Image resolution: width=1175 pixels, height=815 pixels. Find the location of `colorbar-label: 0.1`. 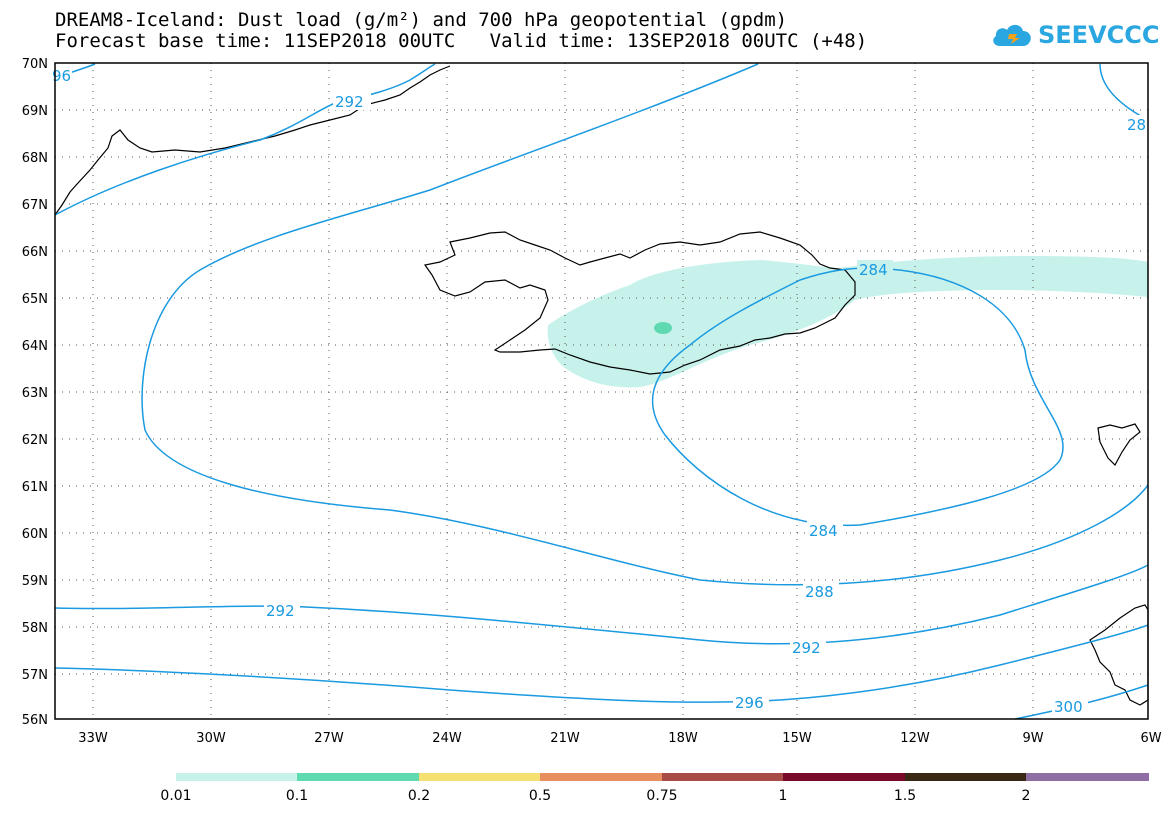

colorbar-label: 0.1 is located at coordinates (297, 796).